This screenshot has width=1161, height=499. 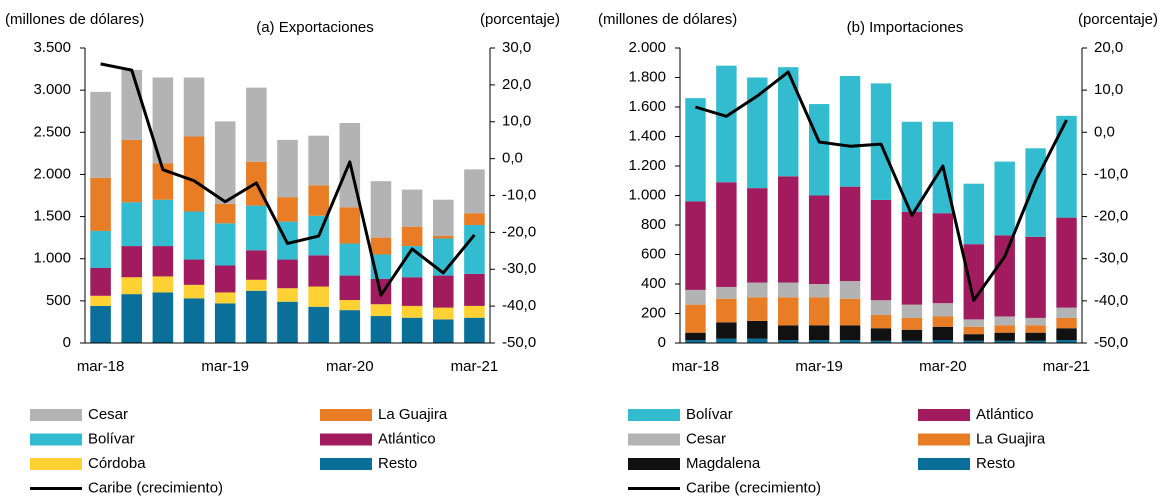 What do you see at coordinates (519, 305) in the screenshot?
I see `y2-tick-label: -40,0` at bounding box center [519, 305].